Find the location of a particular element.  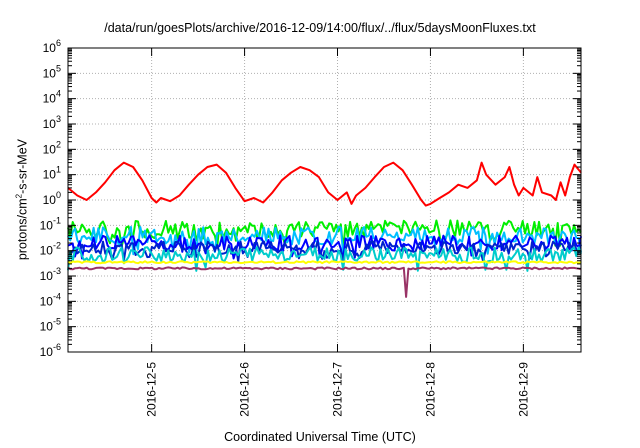

y-tick-label: 10⁻⁴ is located at coordinates (50, 299).